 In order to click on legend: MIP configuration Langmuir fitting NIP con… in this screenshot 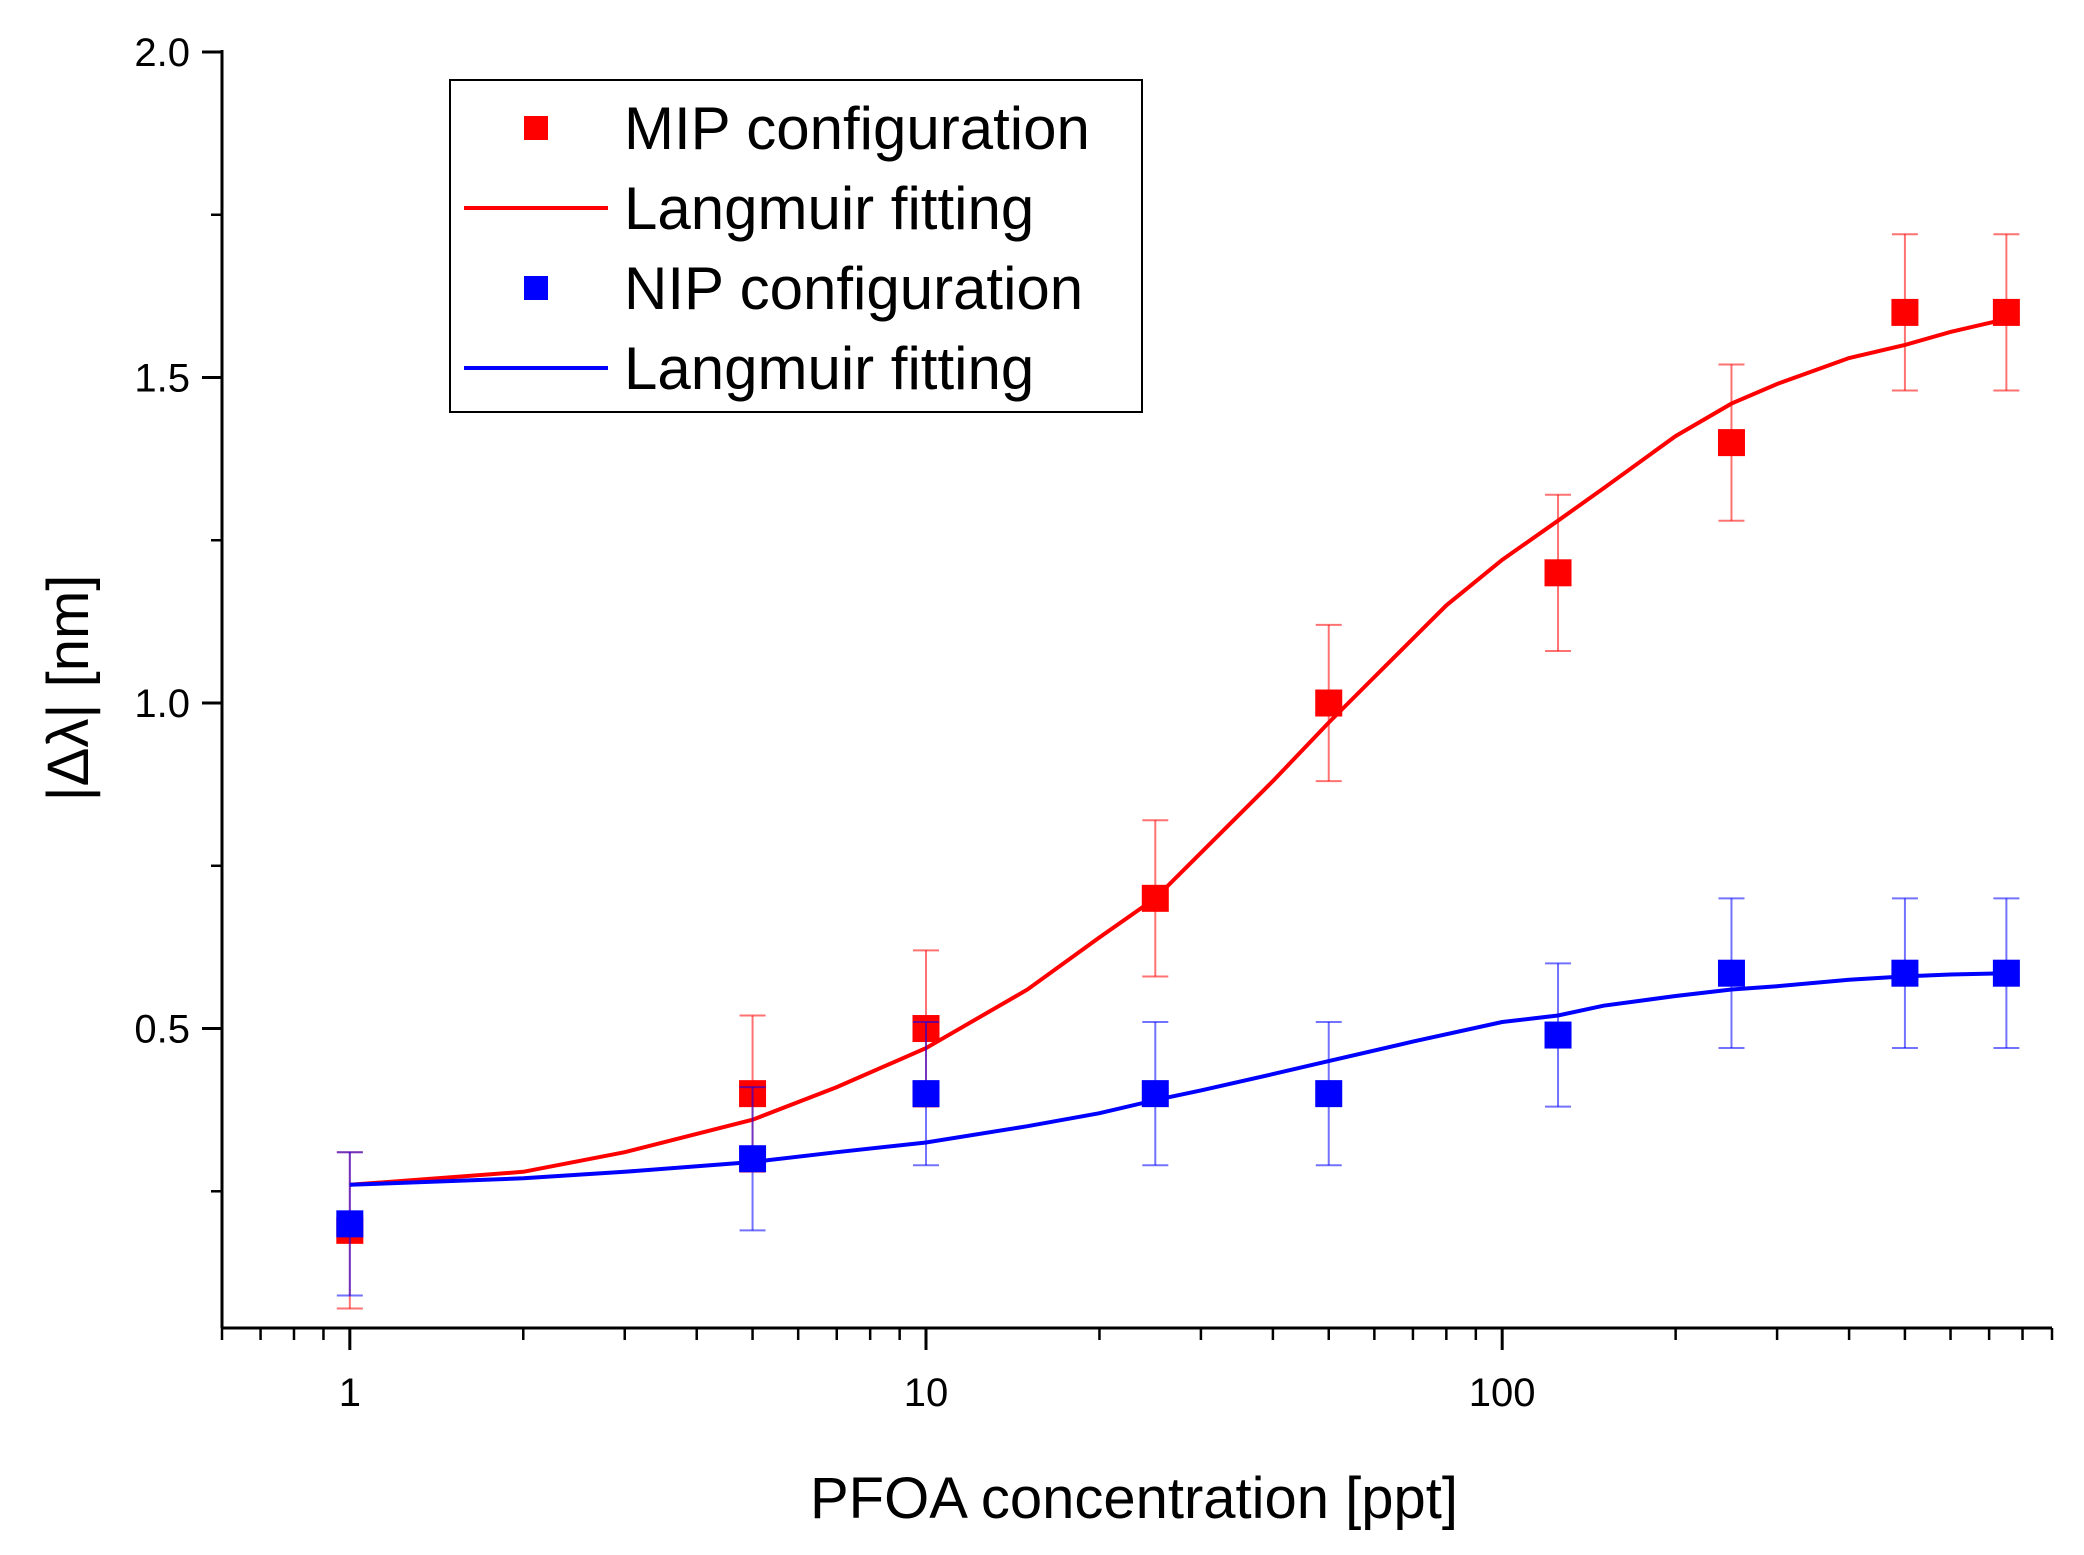, I will do `click(796, 246)`.